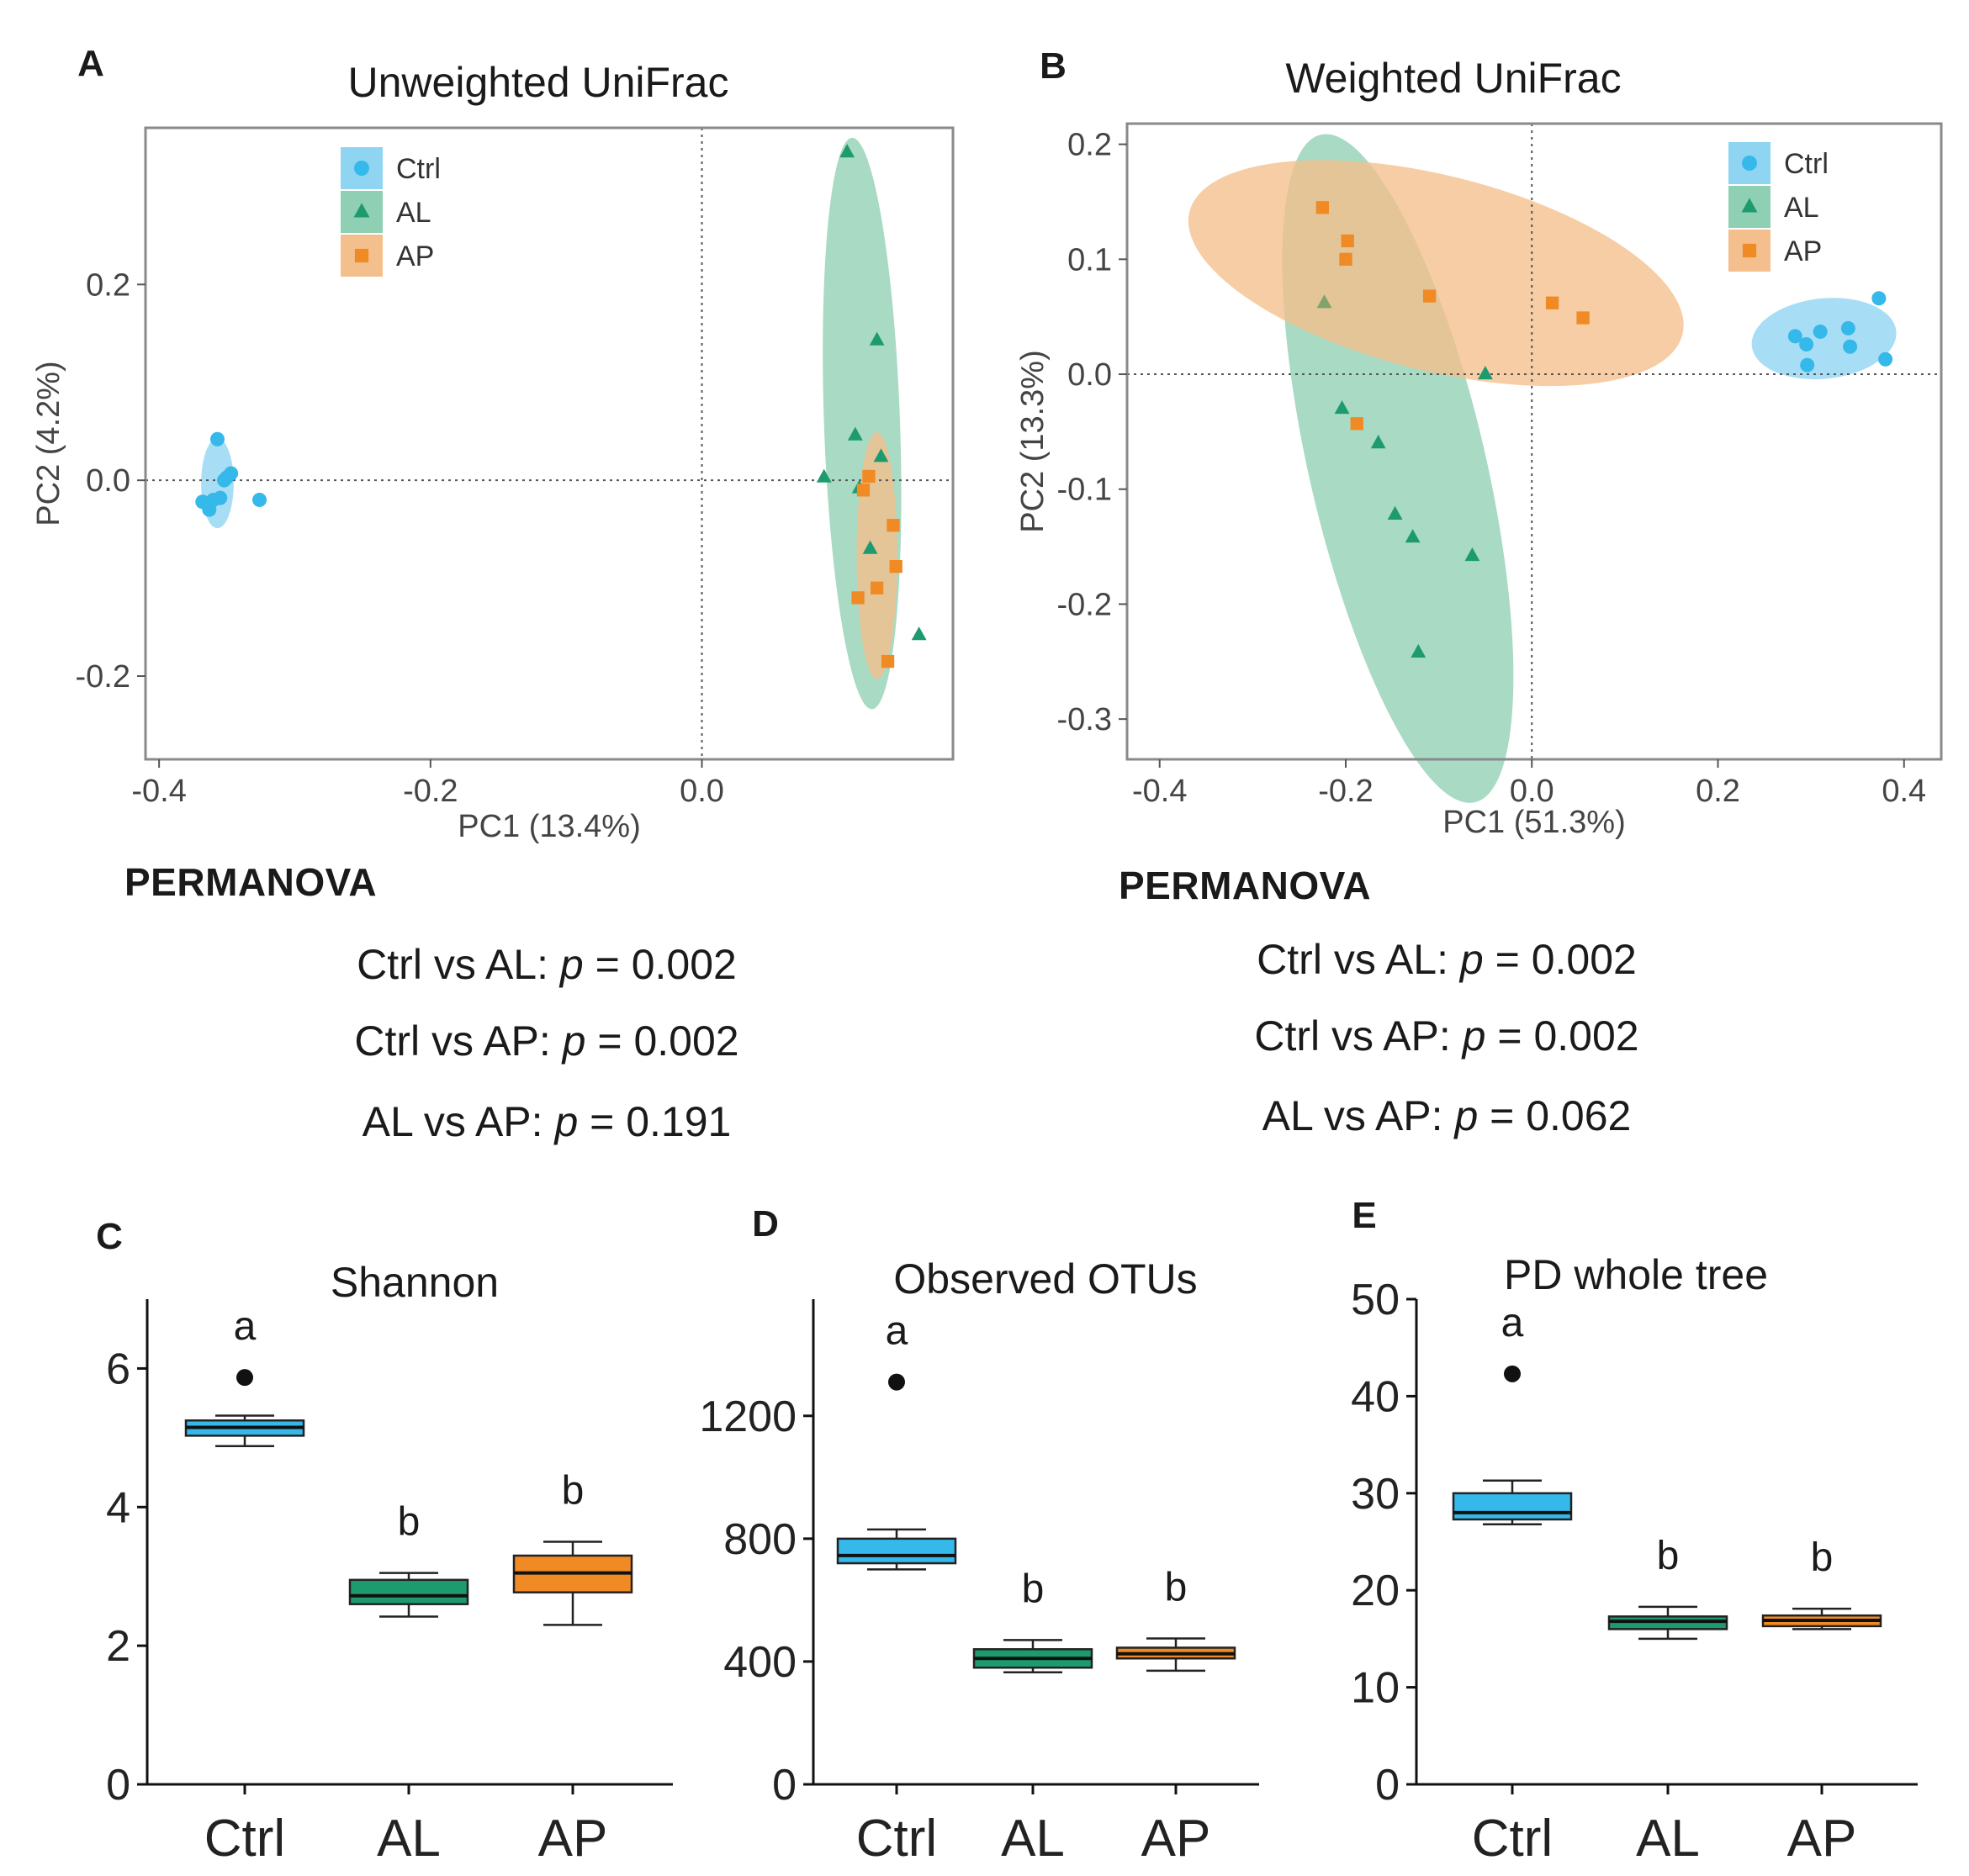 Image resolution: width=1969 pixels, height=1876 pixels. Describe the element at coordinates (1453, 78) in the screenshot. I see `panel-b-title: Weighted UniFrac` at that location.